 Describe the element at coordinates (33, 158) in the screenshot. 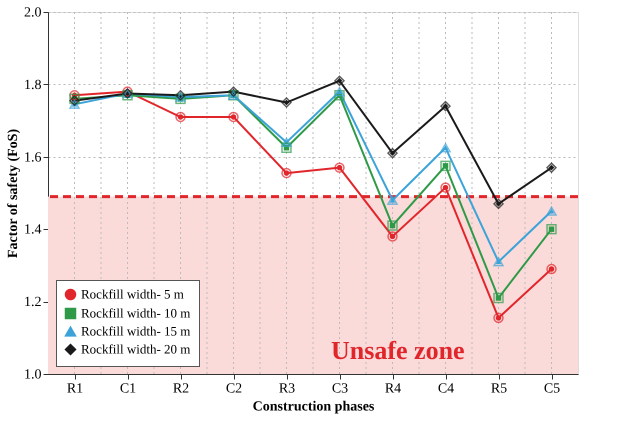

I see `y-tick-label: 1.6` at that location.